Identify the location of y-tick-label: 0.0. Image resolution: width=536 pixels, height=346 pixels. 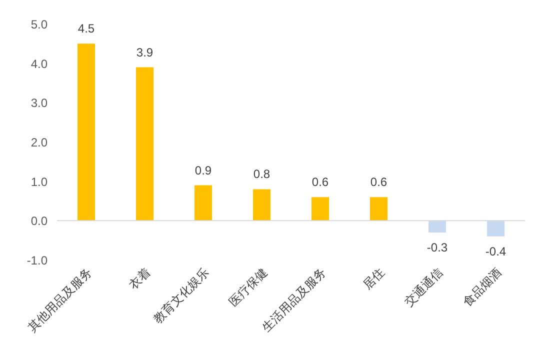
(39, 221).